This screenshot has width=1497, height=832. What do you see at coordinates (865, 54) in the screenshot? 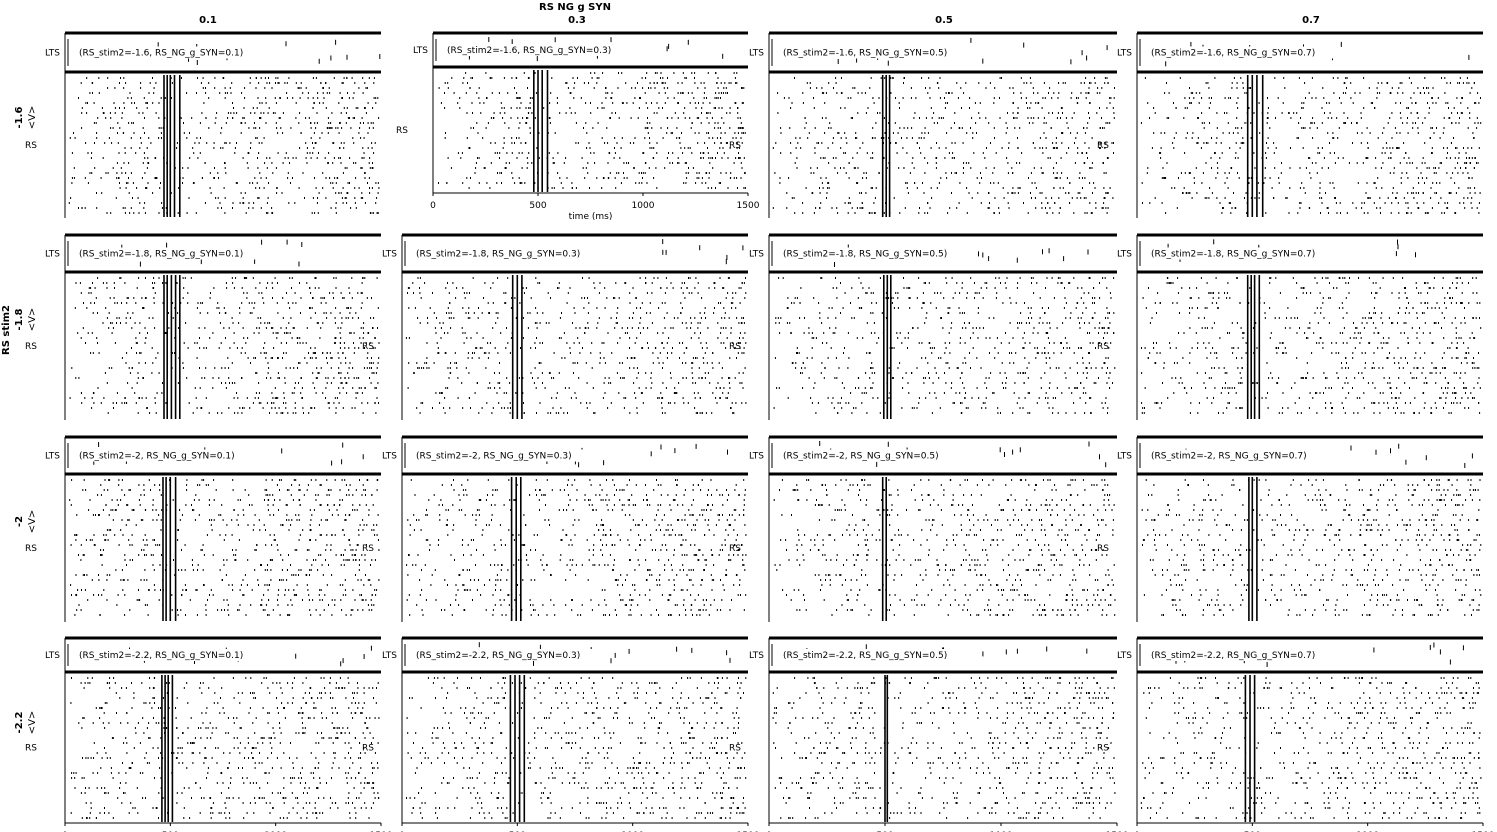
I see `panel-parameter-label: (RS_stim2=-1.6, RS_NG_g_SYN=0.5)` at bounding box center [865, 54].